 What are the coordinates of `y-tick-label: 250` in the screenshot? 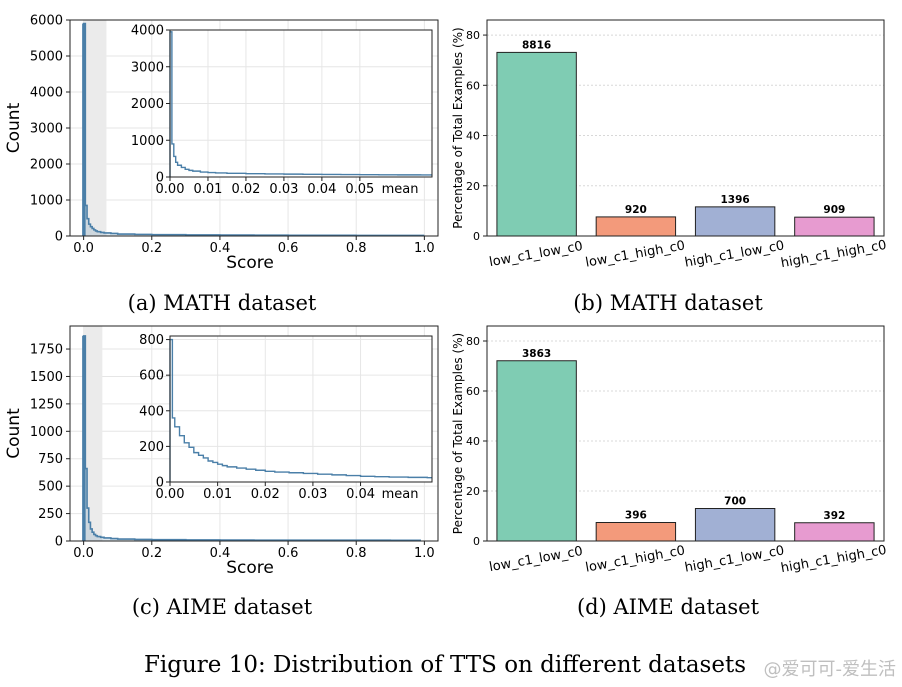 It's located at (50, 514).